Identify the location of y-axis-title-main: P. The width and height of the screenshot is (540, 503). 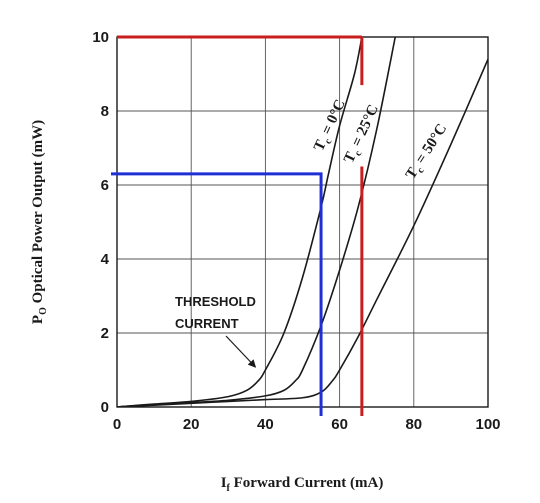
(38, 319).